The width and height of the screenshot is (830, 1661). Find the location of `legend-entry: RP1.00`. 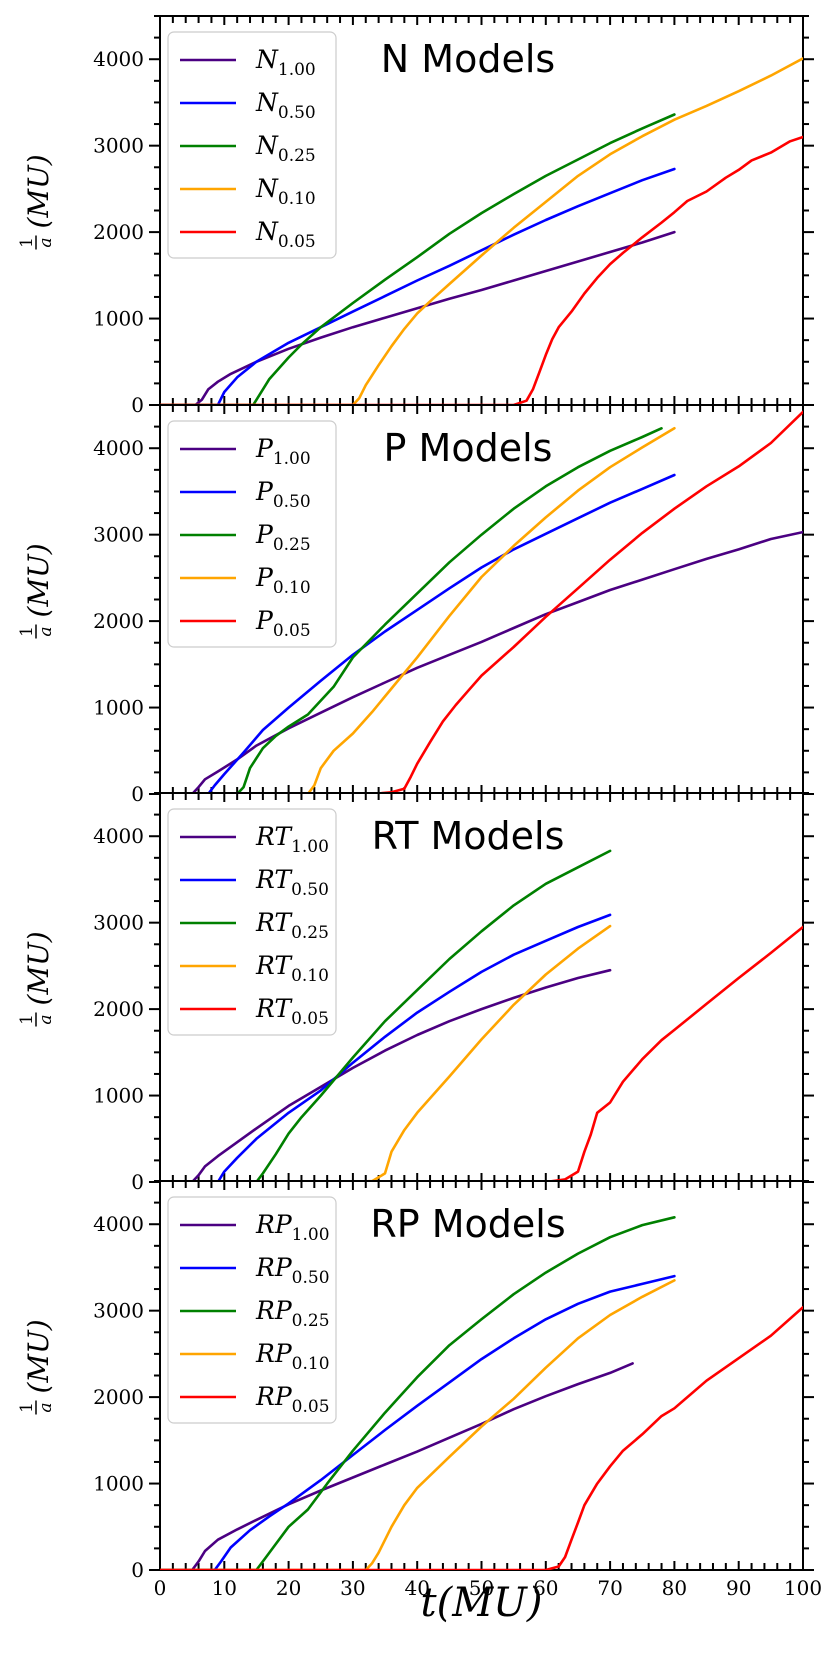

legend-entry: RP1.00 is located at coordinates (292, 1227).